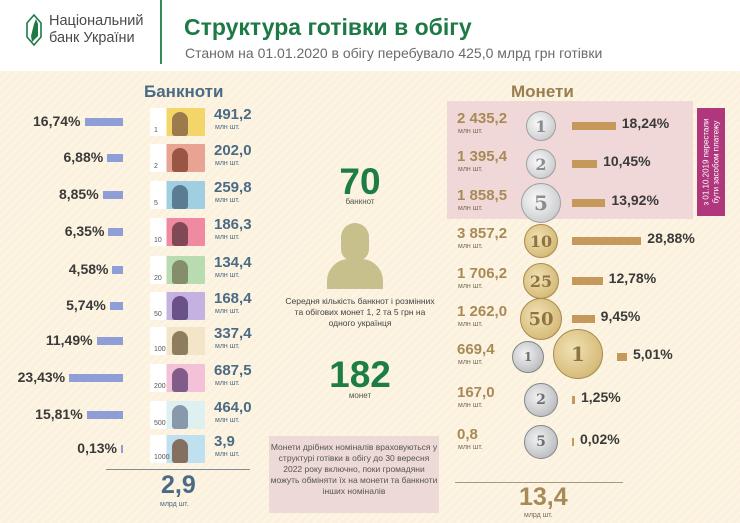 This screenshot has width=740, height=523. I want to click on banknotes-per-person-label: банкнот, so click(360, 201).